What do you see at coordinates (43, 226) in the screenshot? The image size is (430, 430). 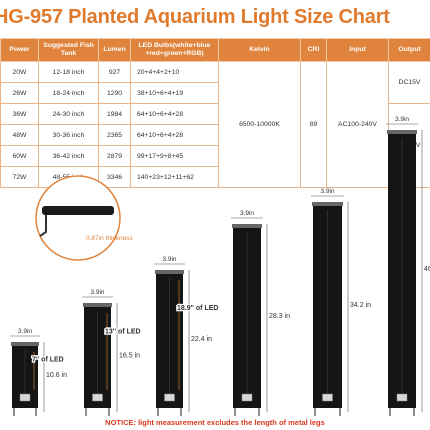 I see `inset-leg` at bounding box center [43, 226].